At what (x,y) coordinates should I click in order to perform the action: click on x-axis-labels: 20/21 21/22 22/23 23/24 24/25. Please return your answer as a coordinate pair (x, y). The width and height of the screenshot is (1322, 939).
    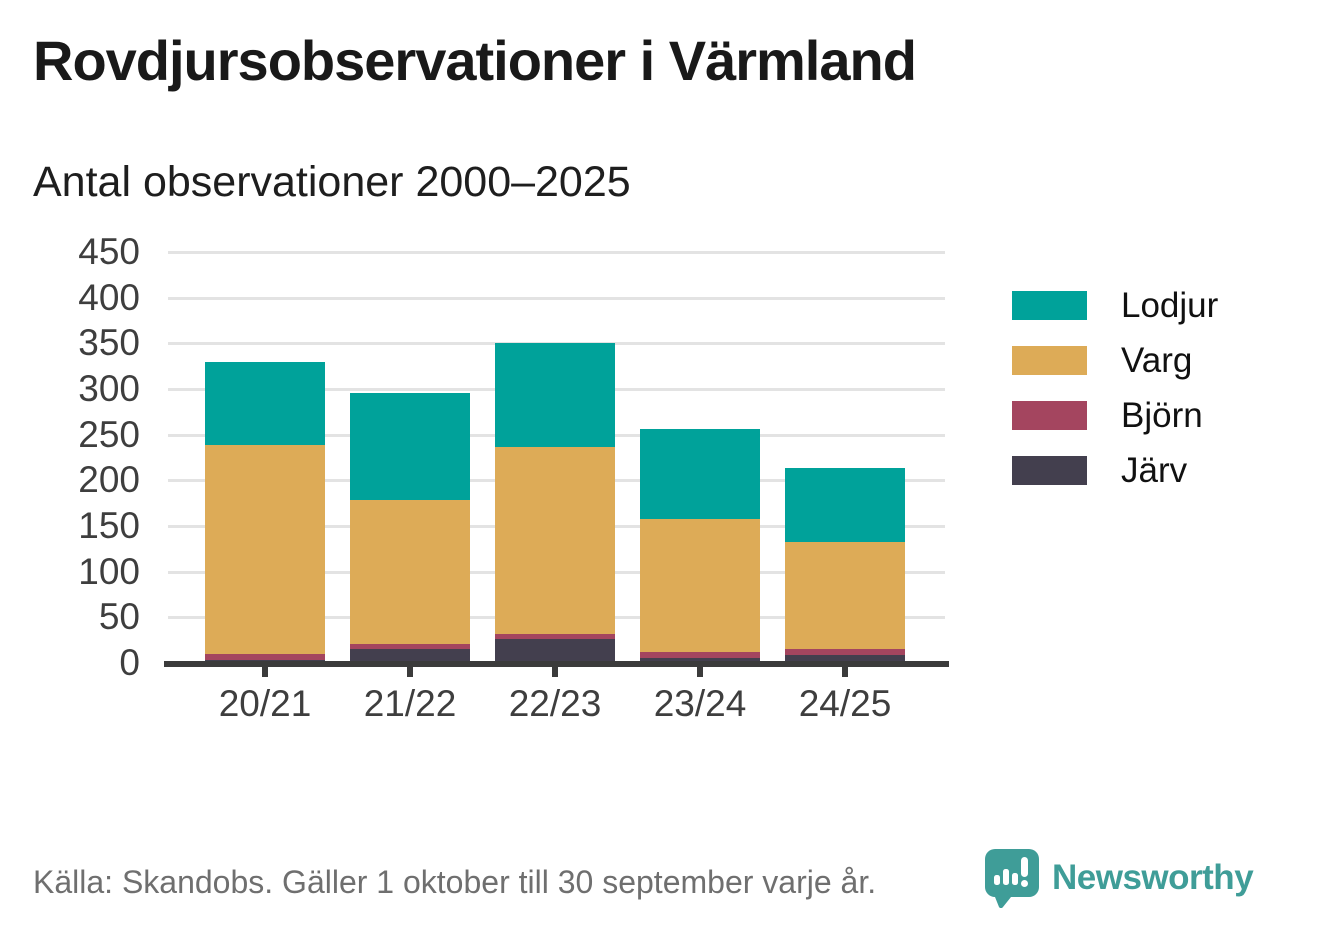
    Looking at the image, I should click on (556, 708).